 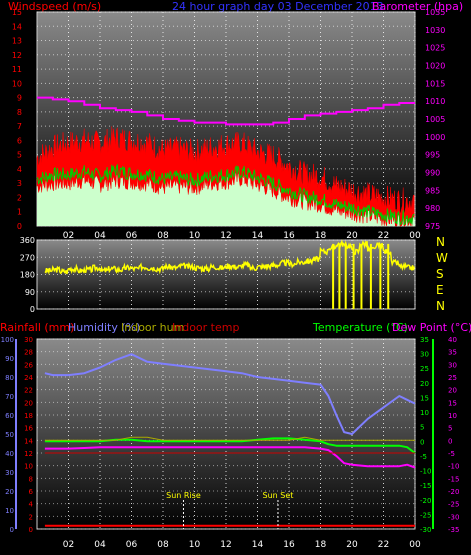 I want to click on y-tick-windspeed: 2, so click(x=19, y=197).